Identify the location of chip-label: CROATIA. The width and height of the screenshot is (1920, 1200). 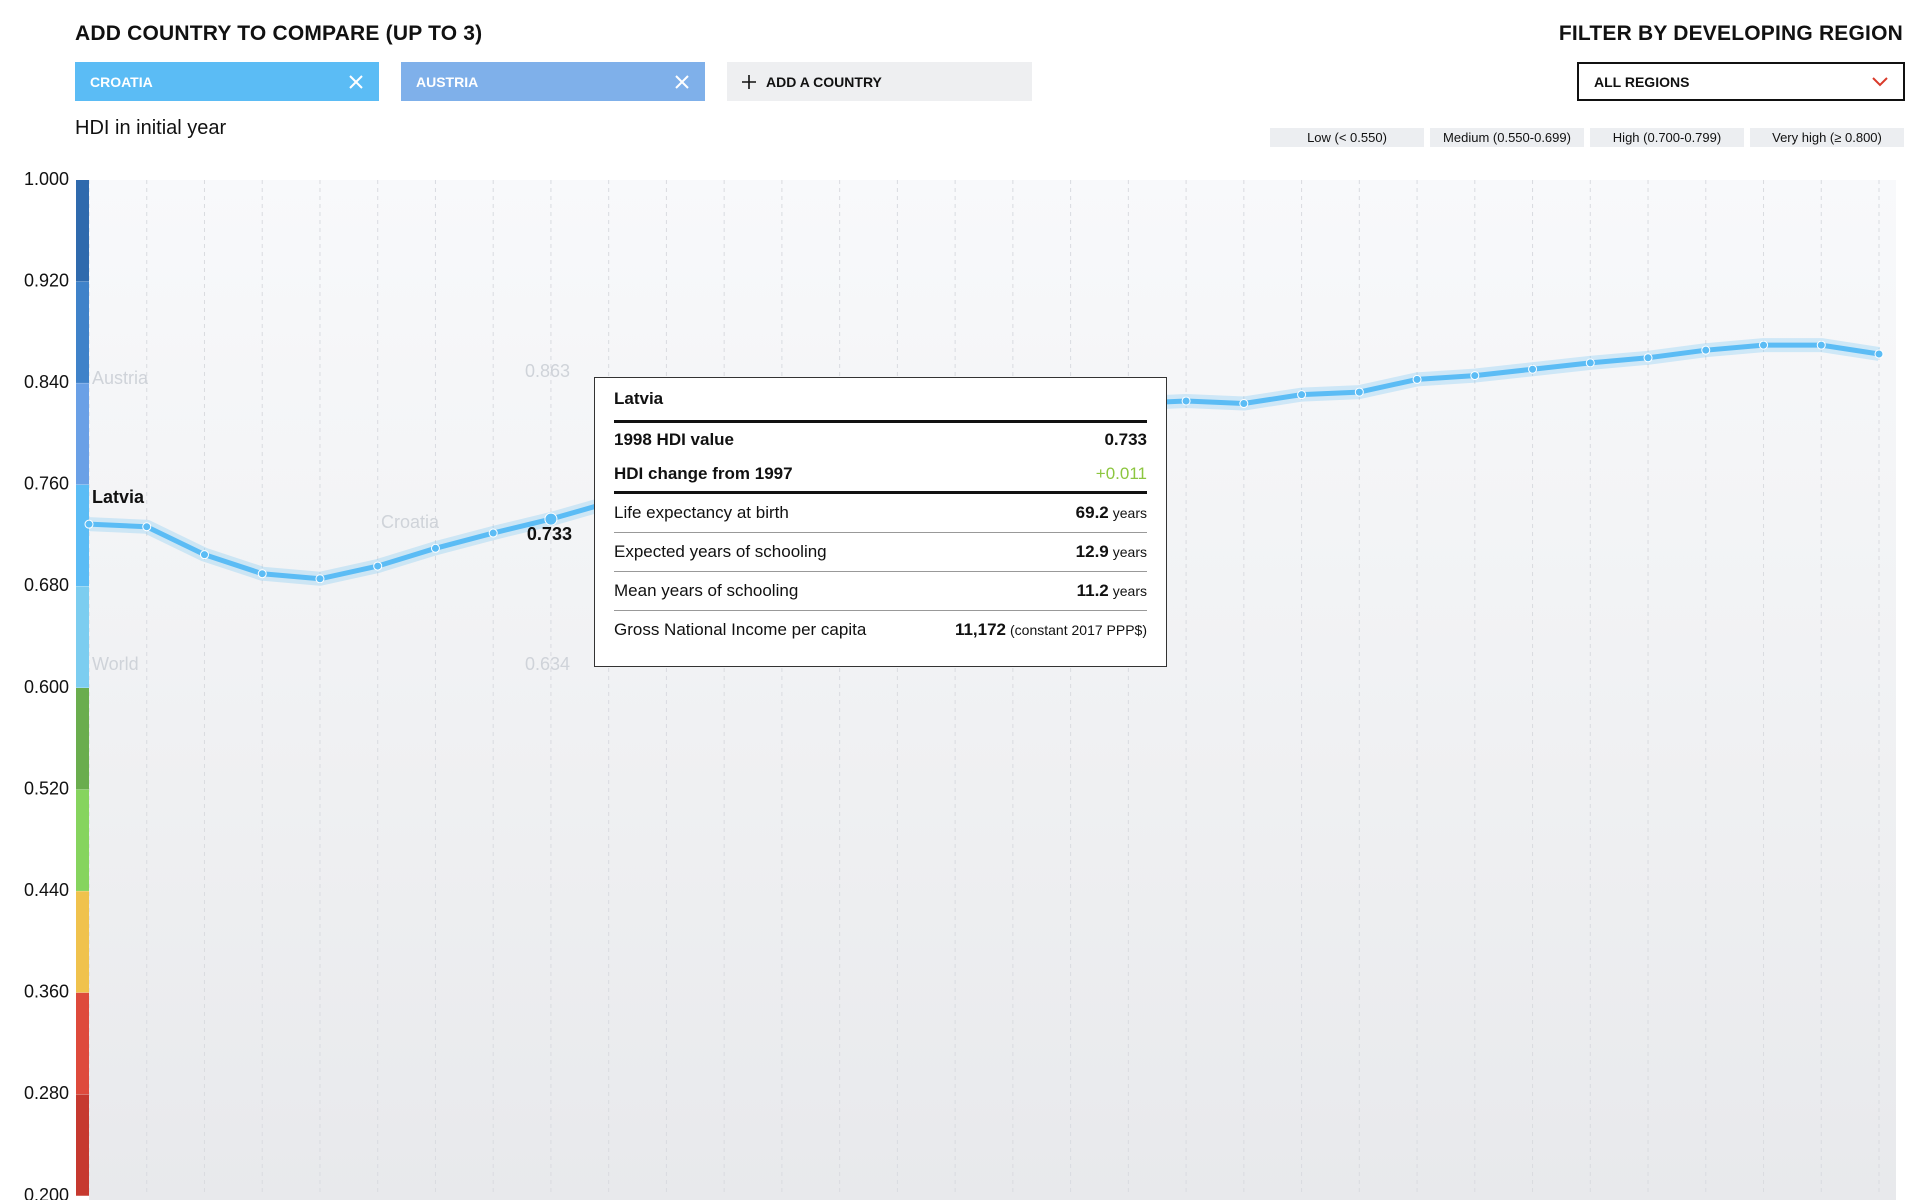
(121, 81).